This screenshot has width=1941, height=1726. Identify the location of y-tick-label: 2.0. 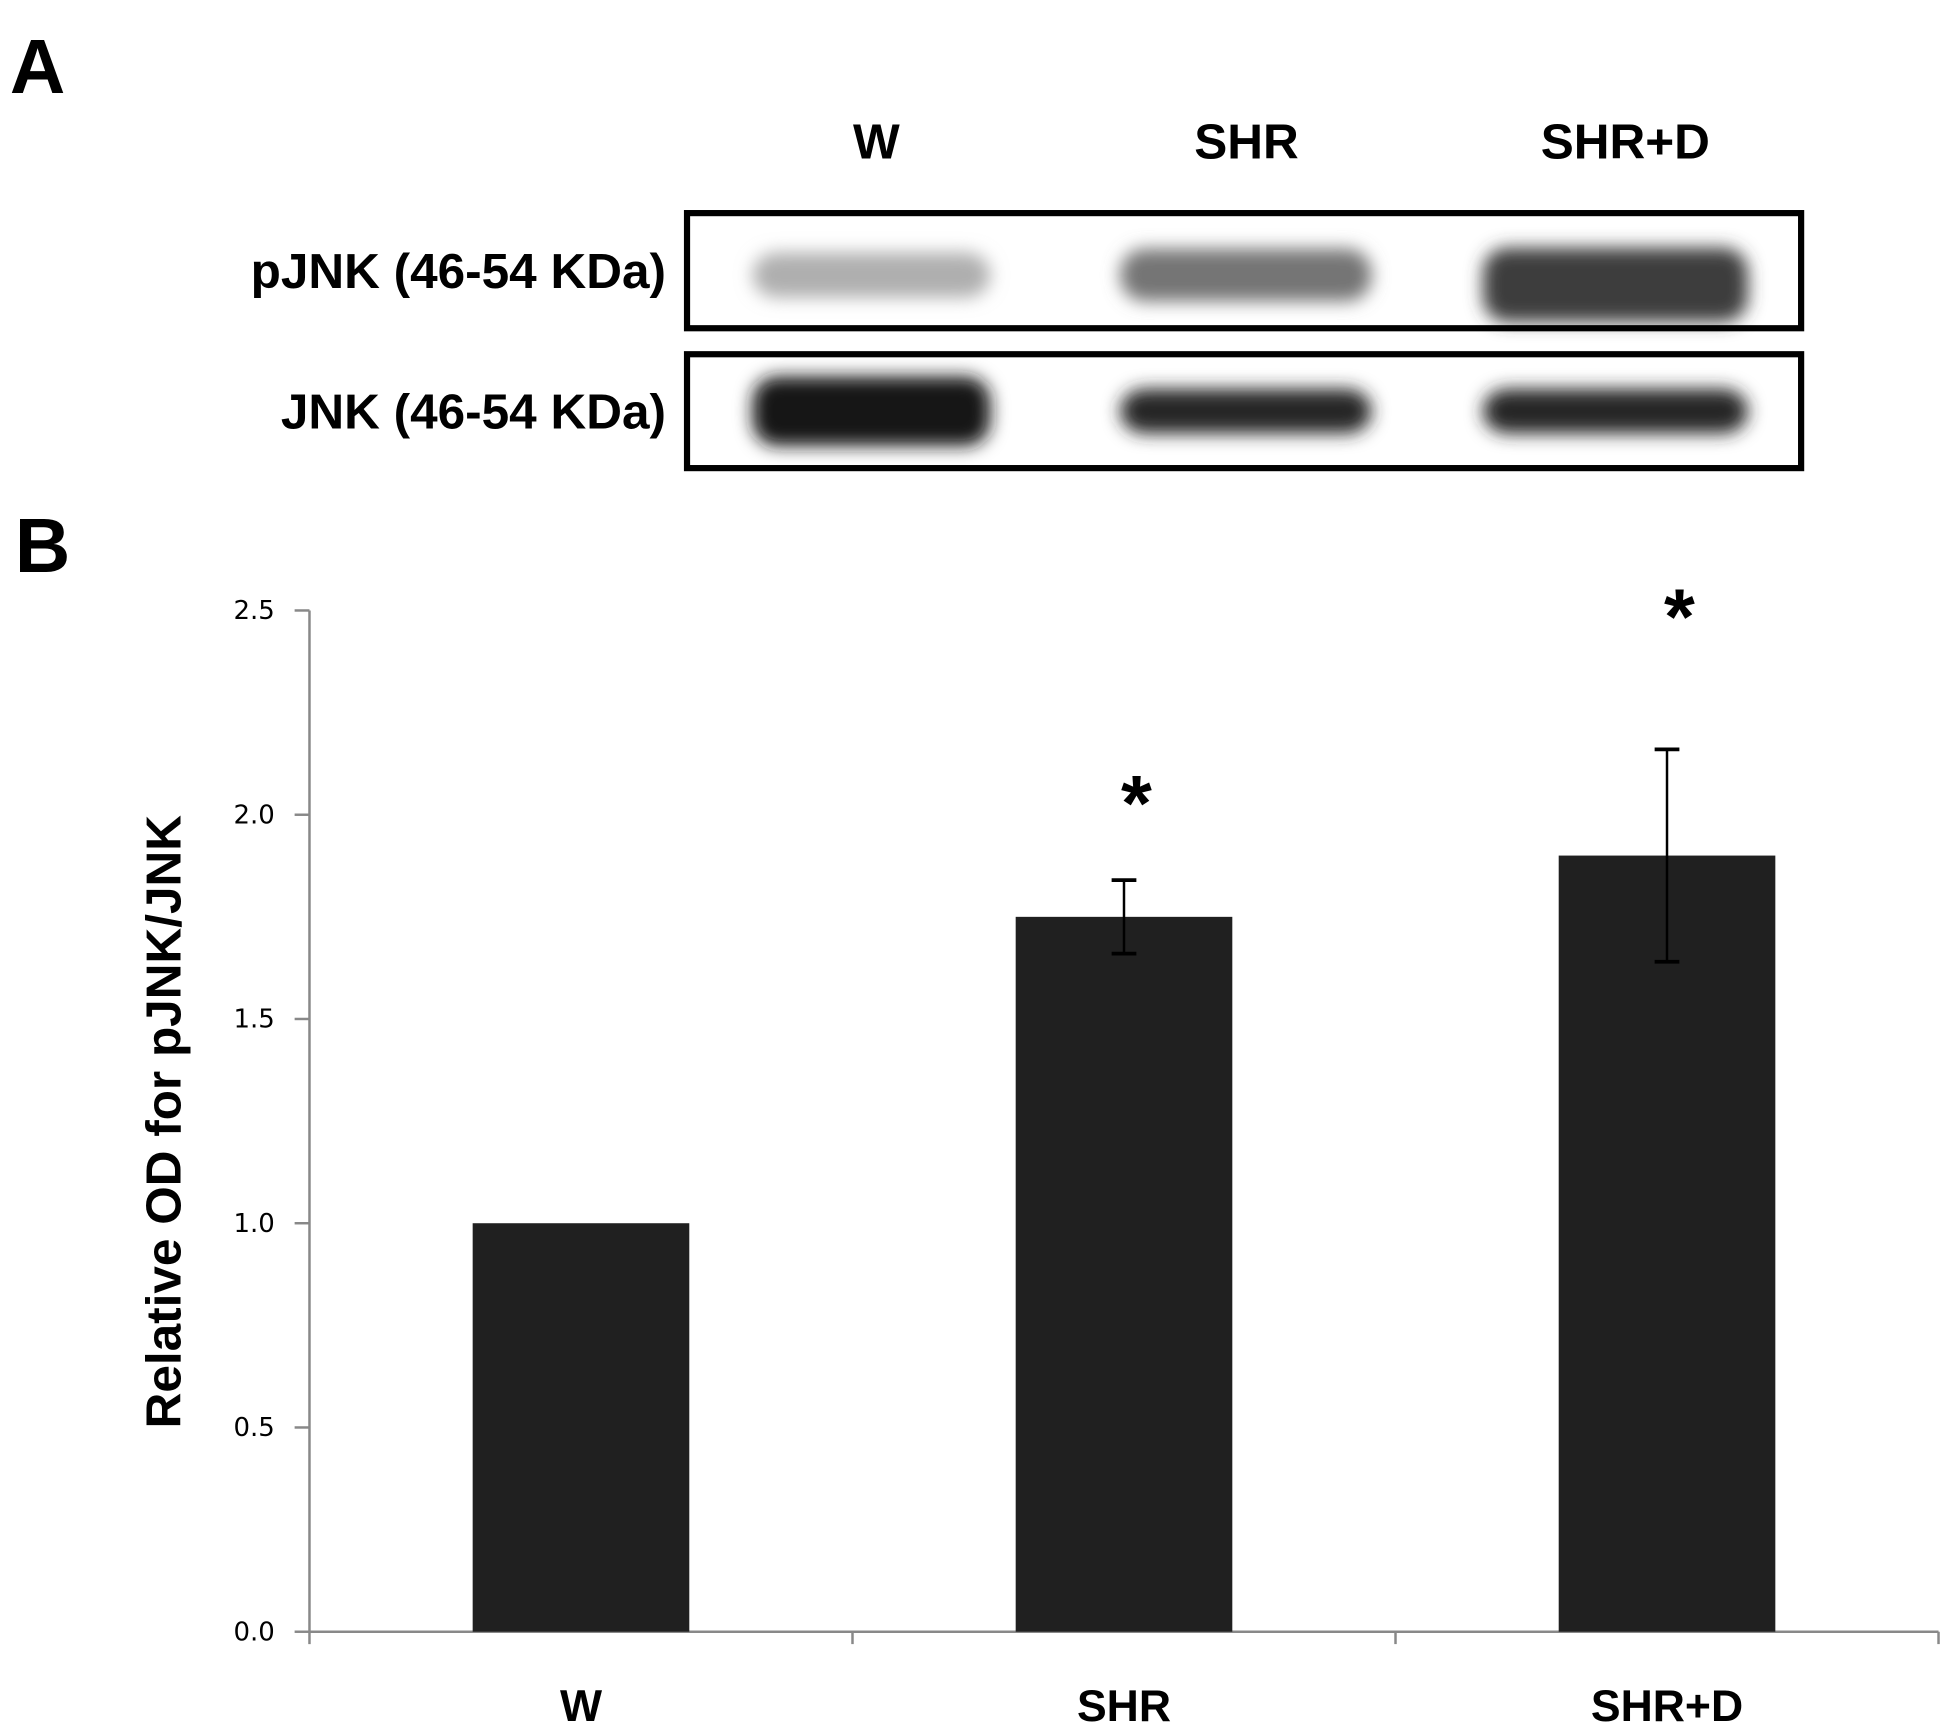
(253, 815).